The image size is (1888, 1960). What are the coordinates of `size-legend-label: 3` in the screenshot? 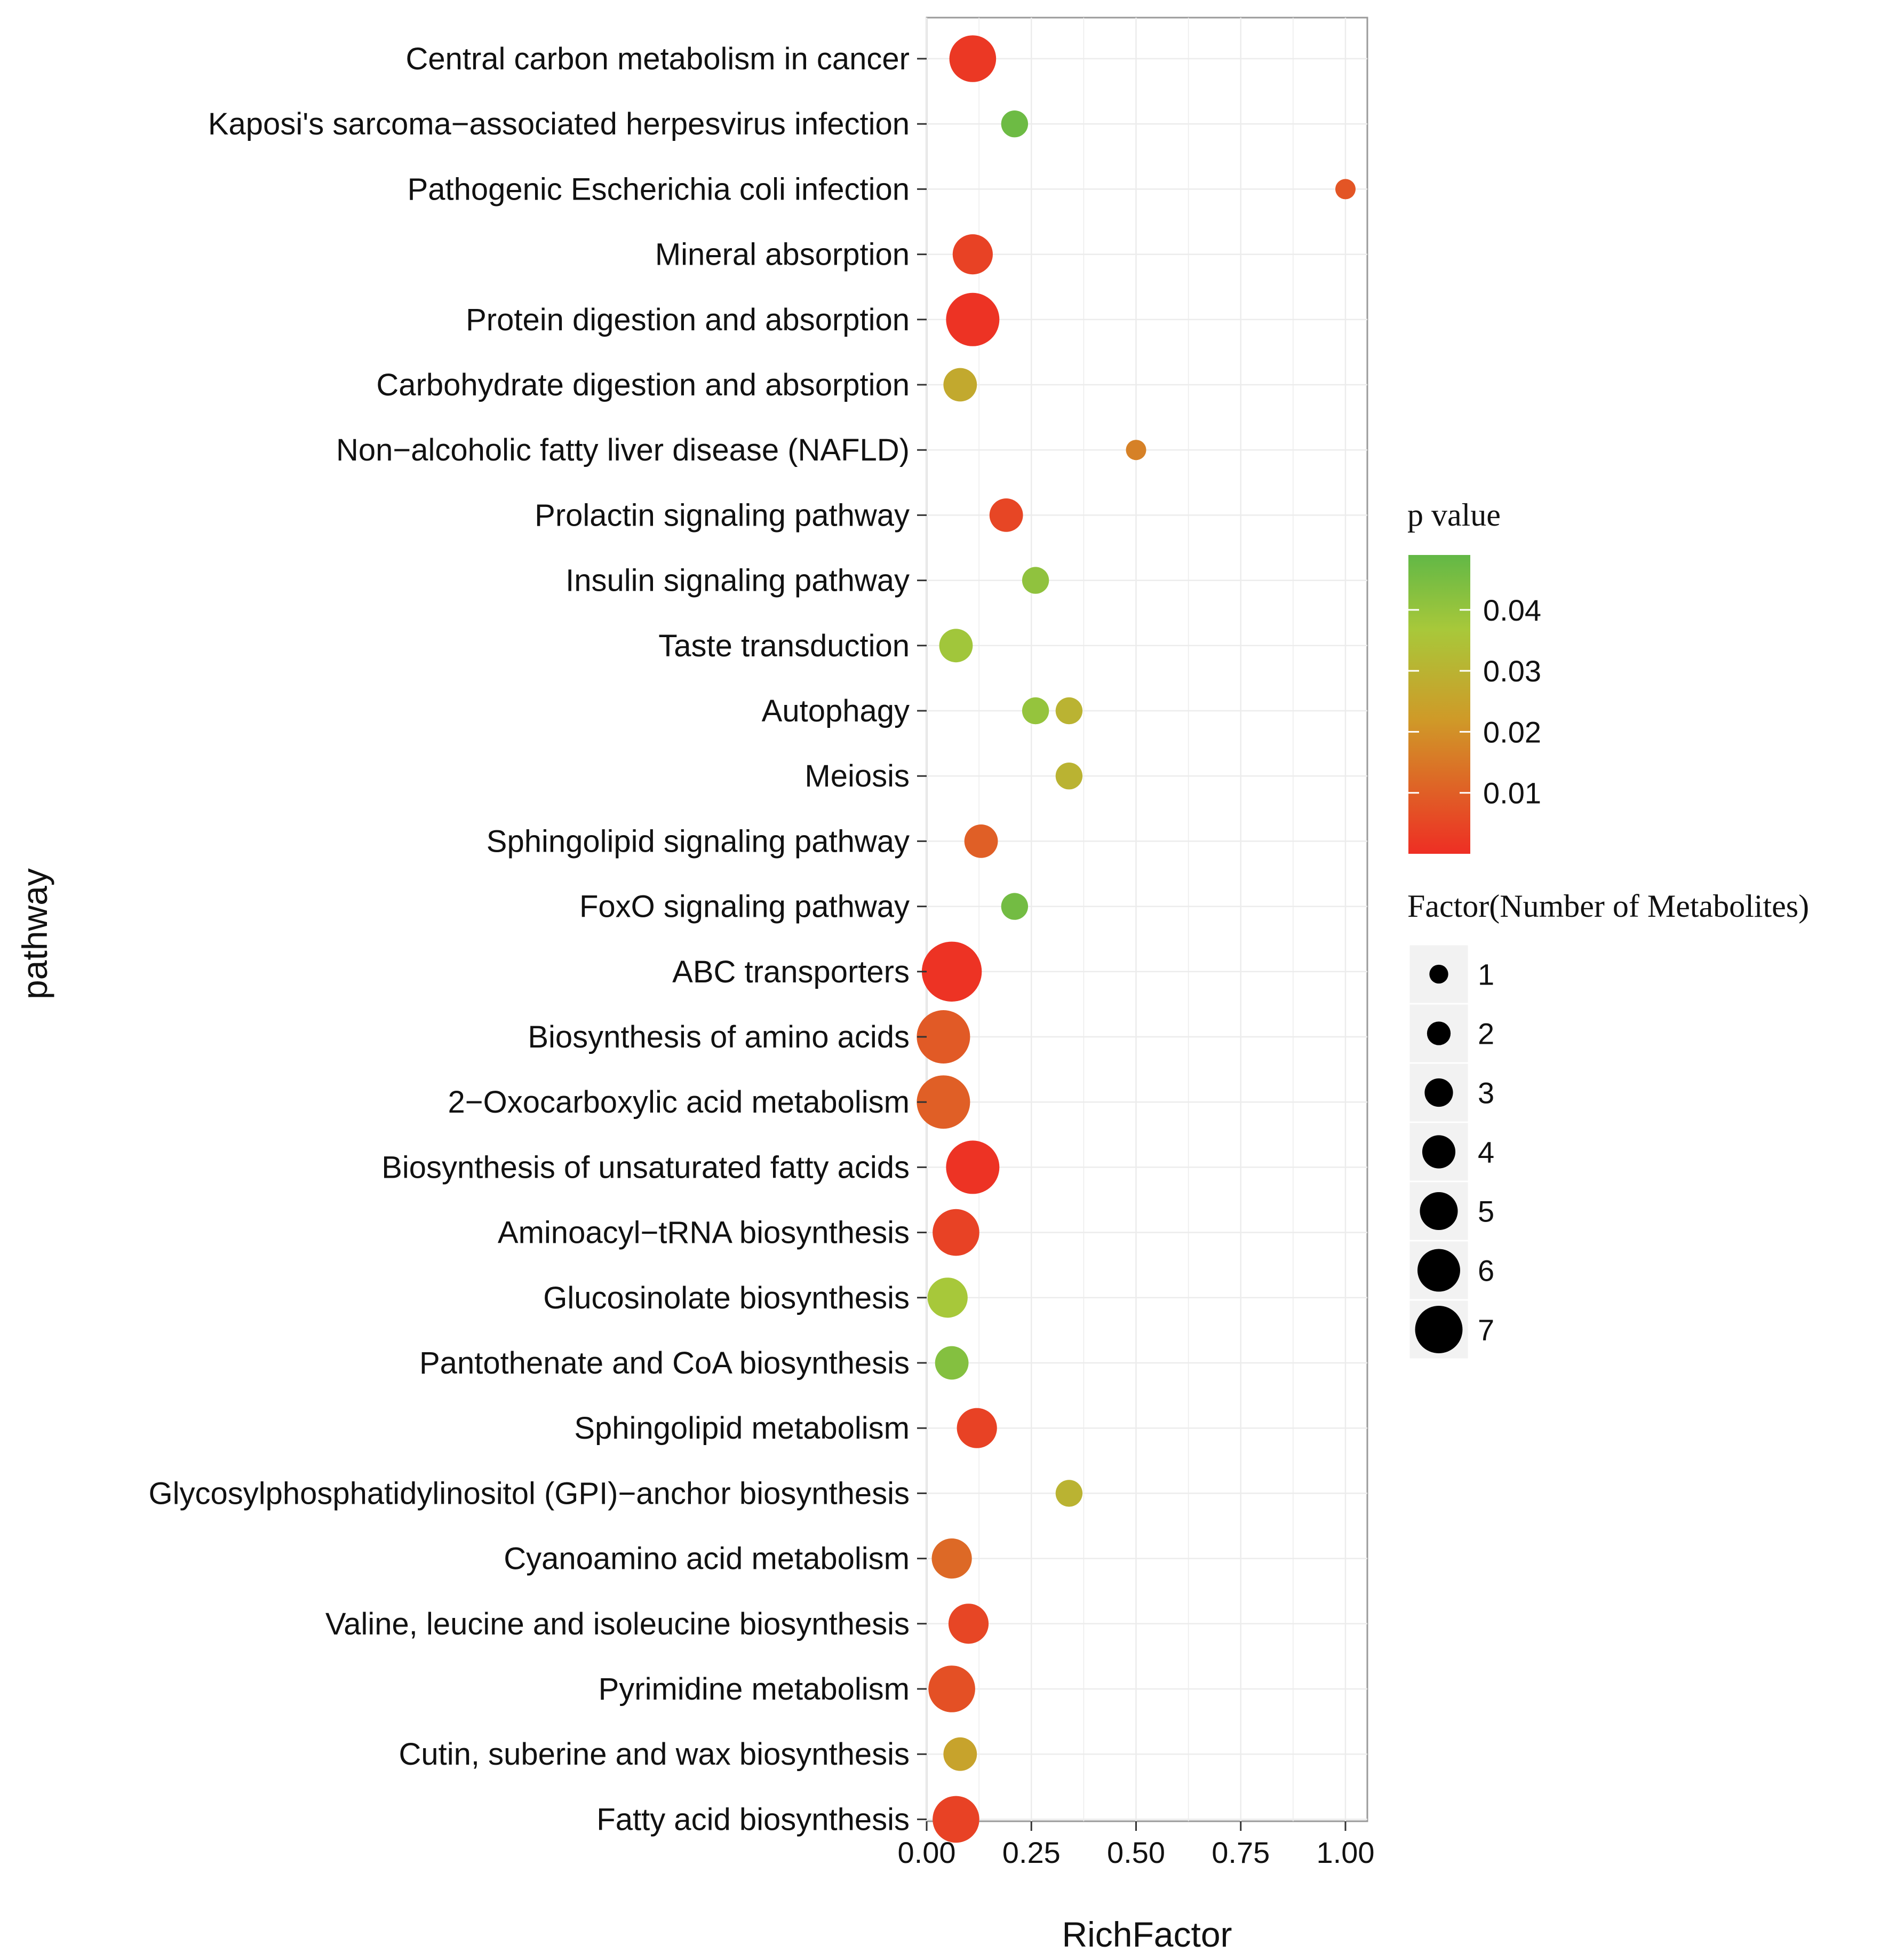 It's located at (1486, 1093).